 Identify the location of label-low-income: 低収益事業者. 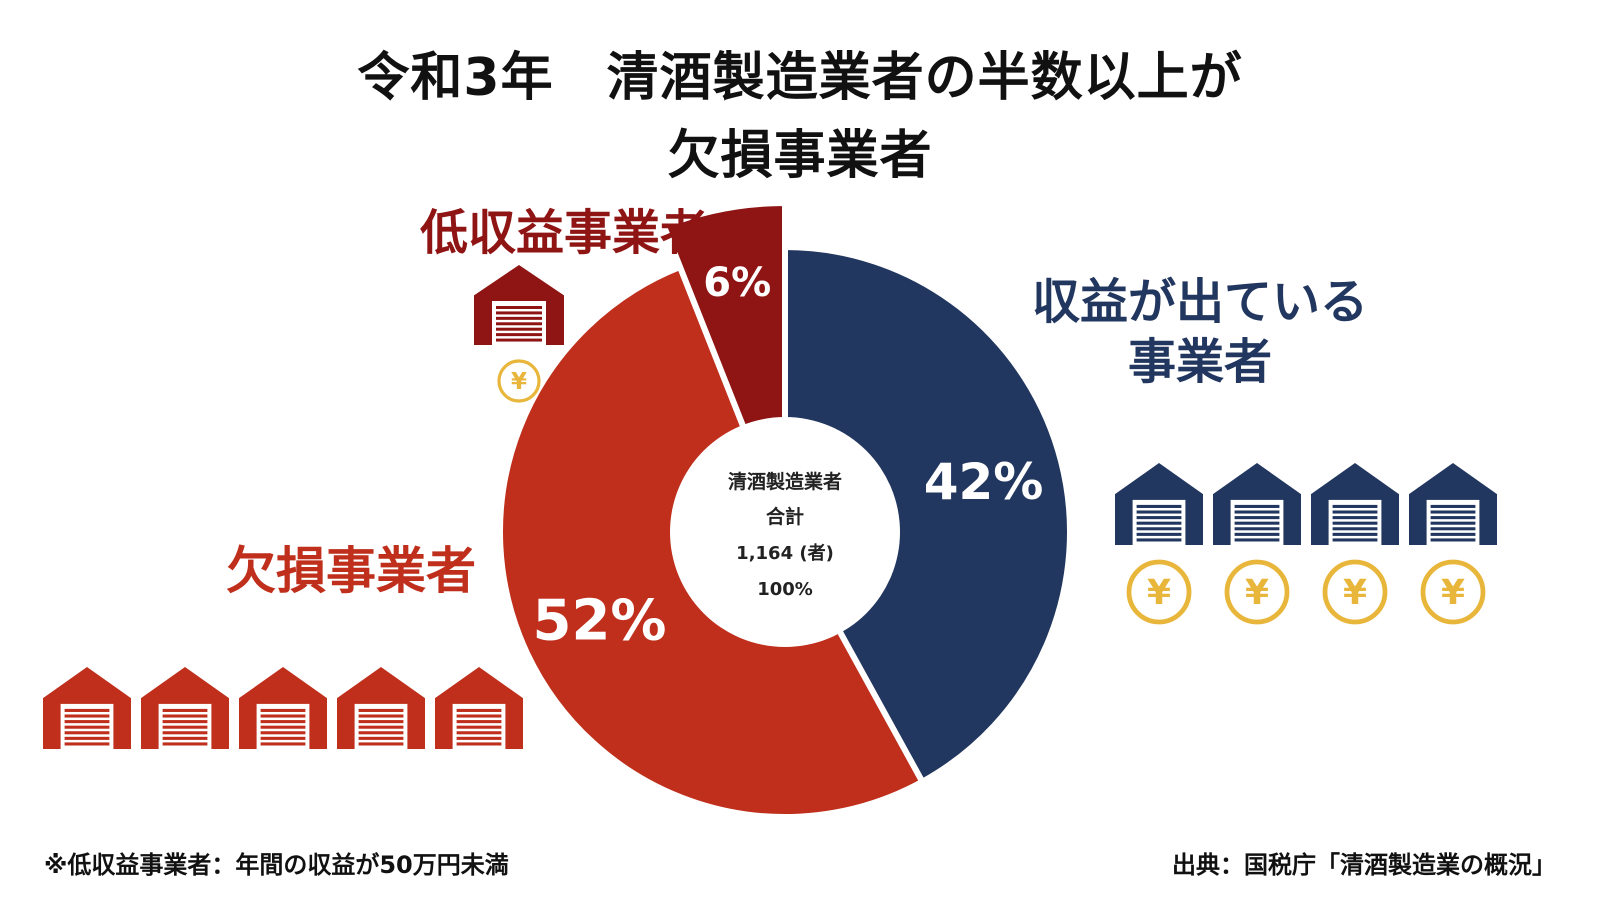
(564, 233).